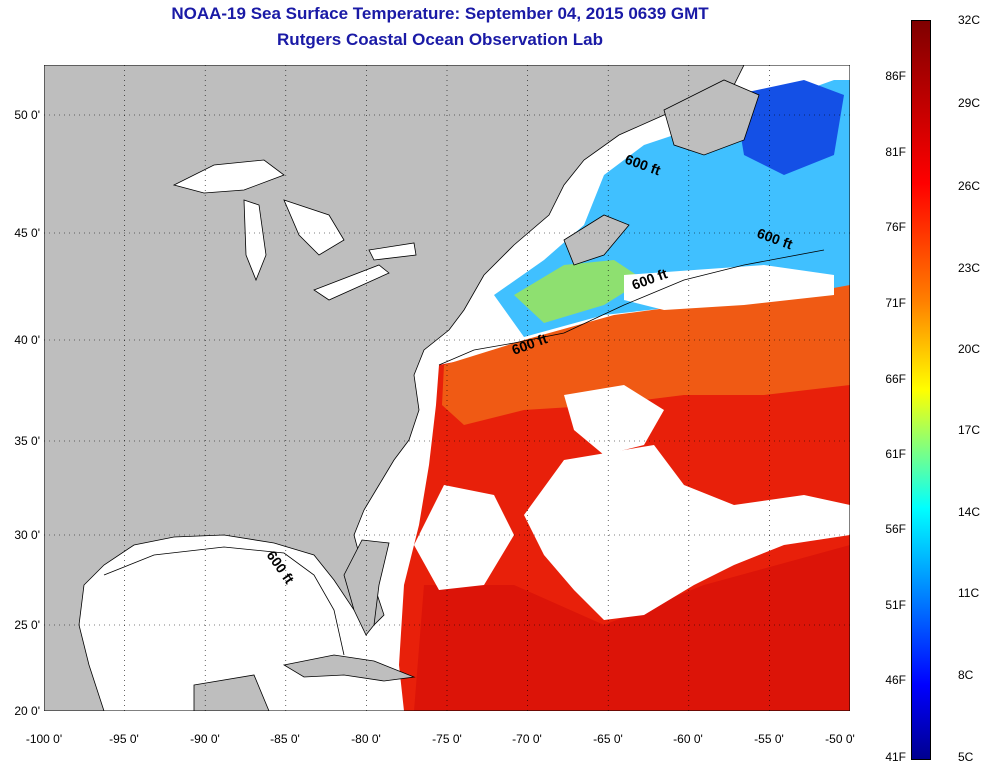  I want to click on cuba-land, so click(349, 668).